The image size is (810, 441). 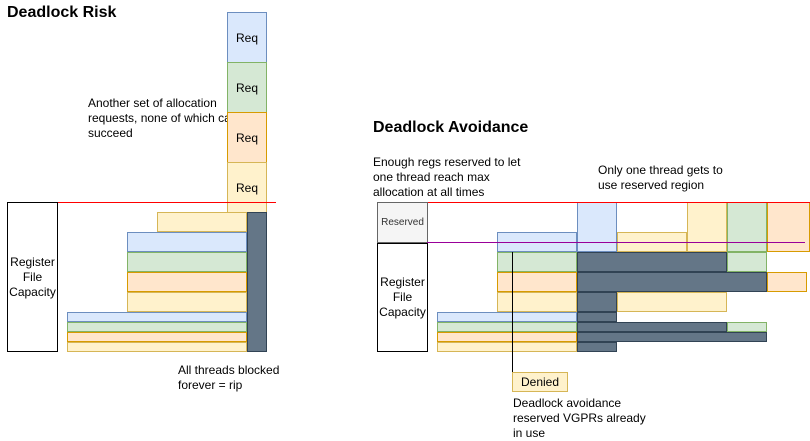 I want to click on denied-badge: Denied, so click(x=540, y=382).